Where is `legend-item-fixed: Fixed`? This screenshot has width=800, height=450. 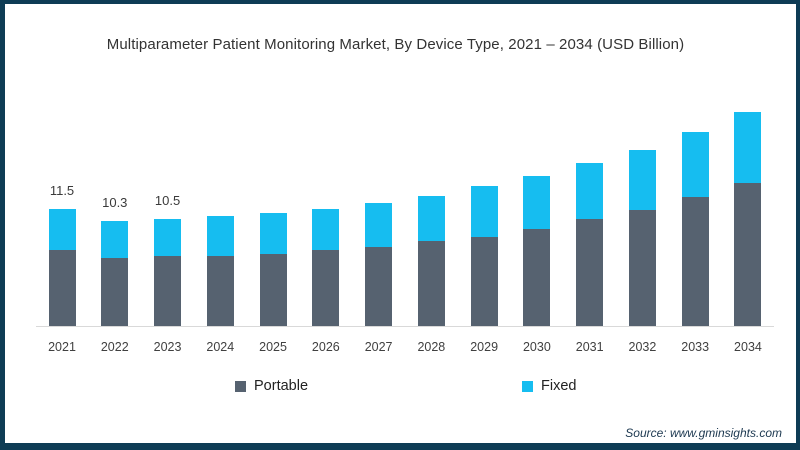 legend-item-fixed: Fixed is located at coordinates (549, 386).